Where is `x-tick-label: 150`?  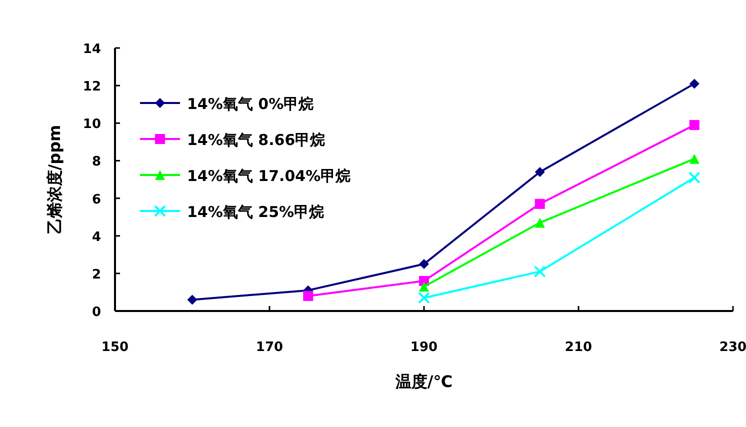
x-tick-label: 150 is located at coordinates (115, 347).